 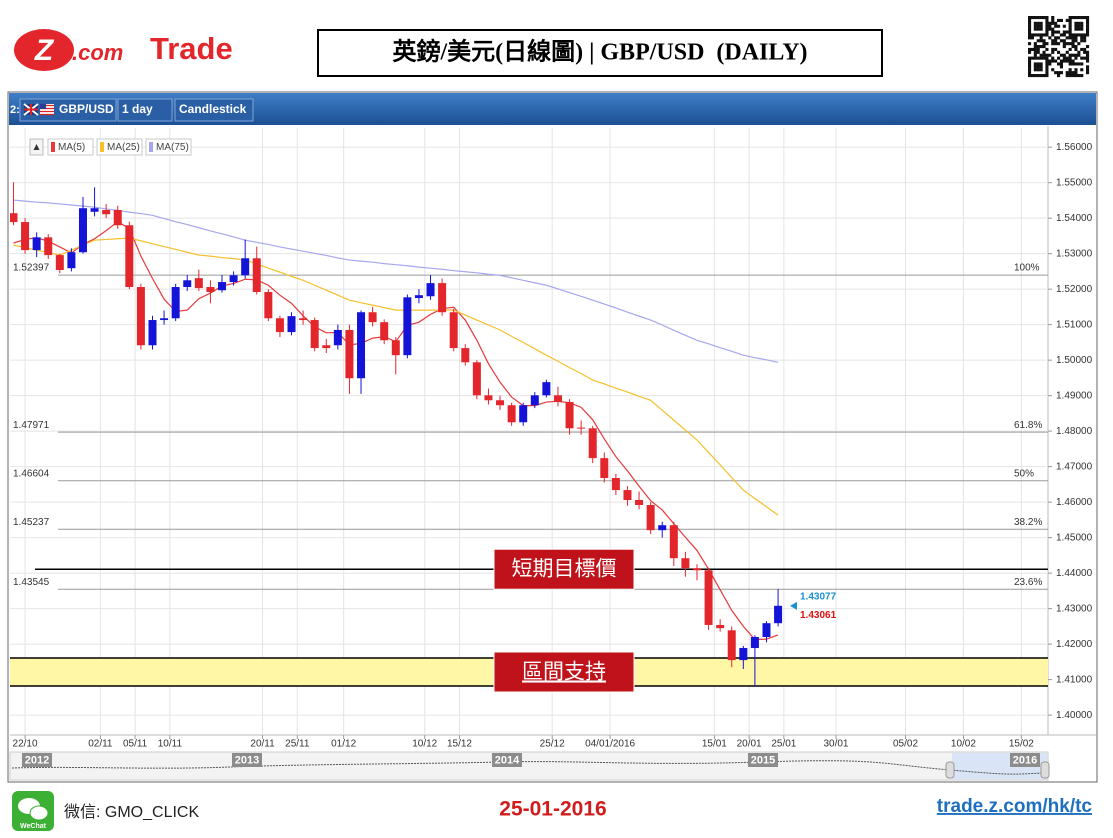 What do you see at coordinates (214, 110) in the screenshot?
I see `chart-type-button` at bounding box center [214, 110].